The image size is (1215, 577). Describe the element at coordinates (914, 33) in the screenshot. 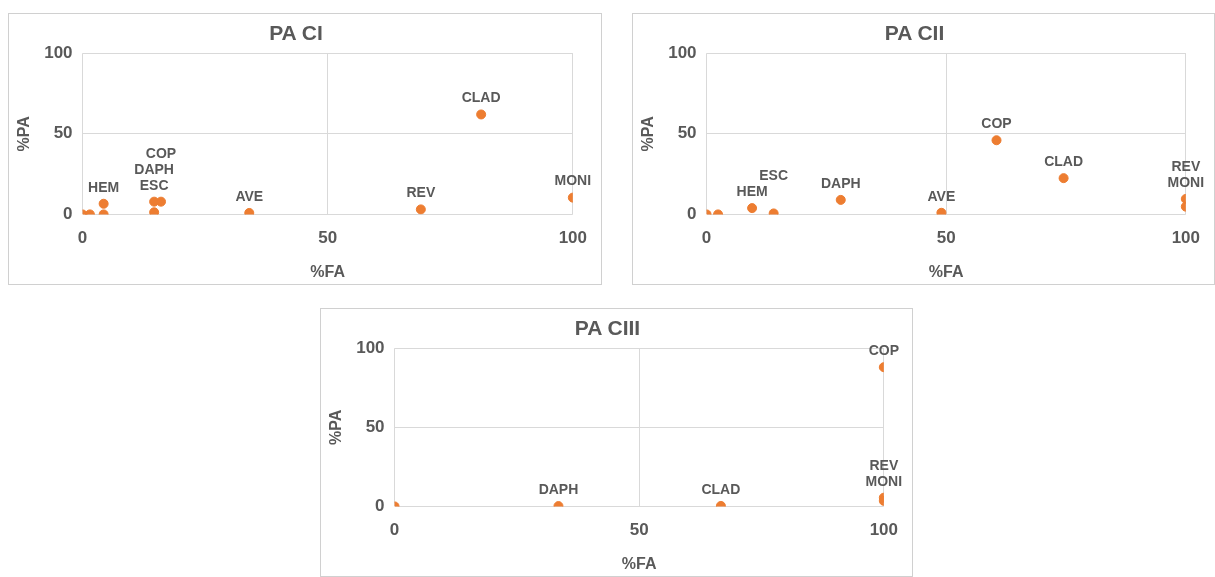

I see `chart-title: PA CII` at that location.